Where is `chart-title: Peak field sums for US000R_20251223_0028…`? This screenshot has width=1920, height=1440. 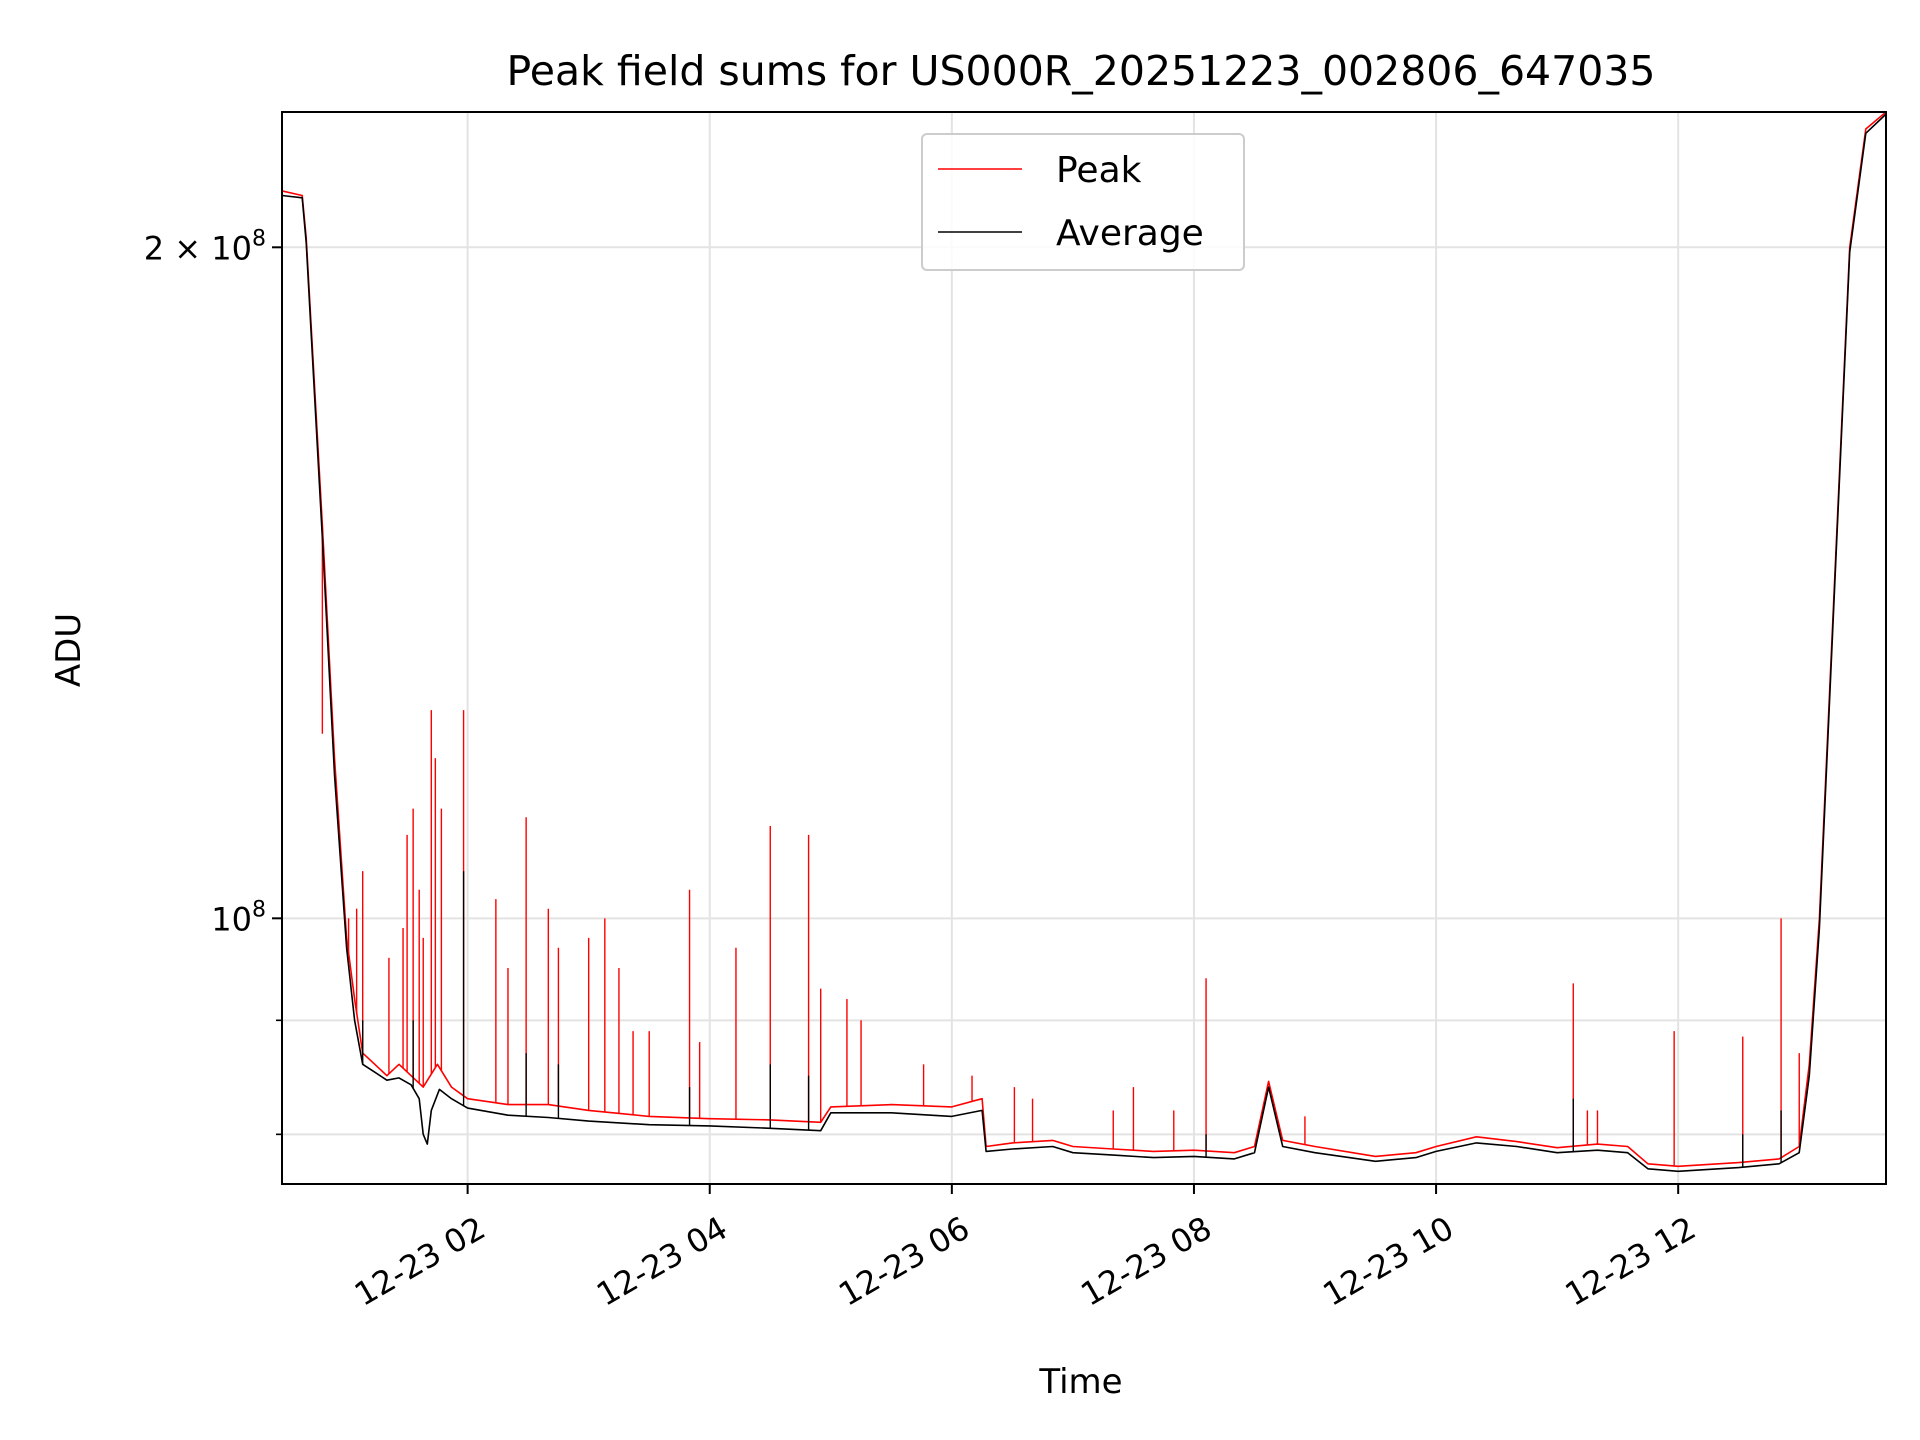
chart-title: Peak field sums for US000R_20251223_0028… is located at coordinates (1081, 71).